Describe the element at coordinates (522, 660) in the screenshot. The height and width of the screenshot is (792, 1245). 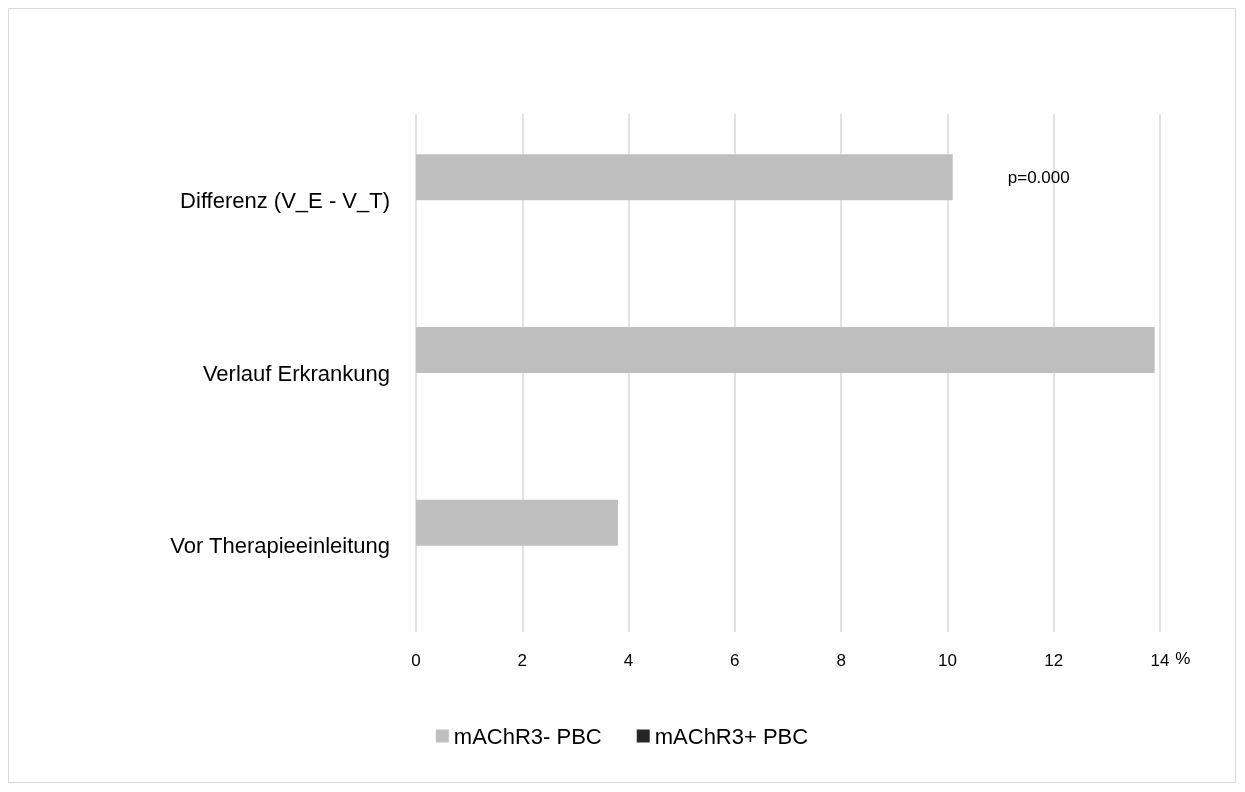
I see `x-tick-label: 2` at that location.